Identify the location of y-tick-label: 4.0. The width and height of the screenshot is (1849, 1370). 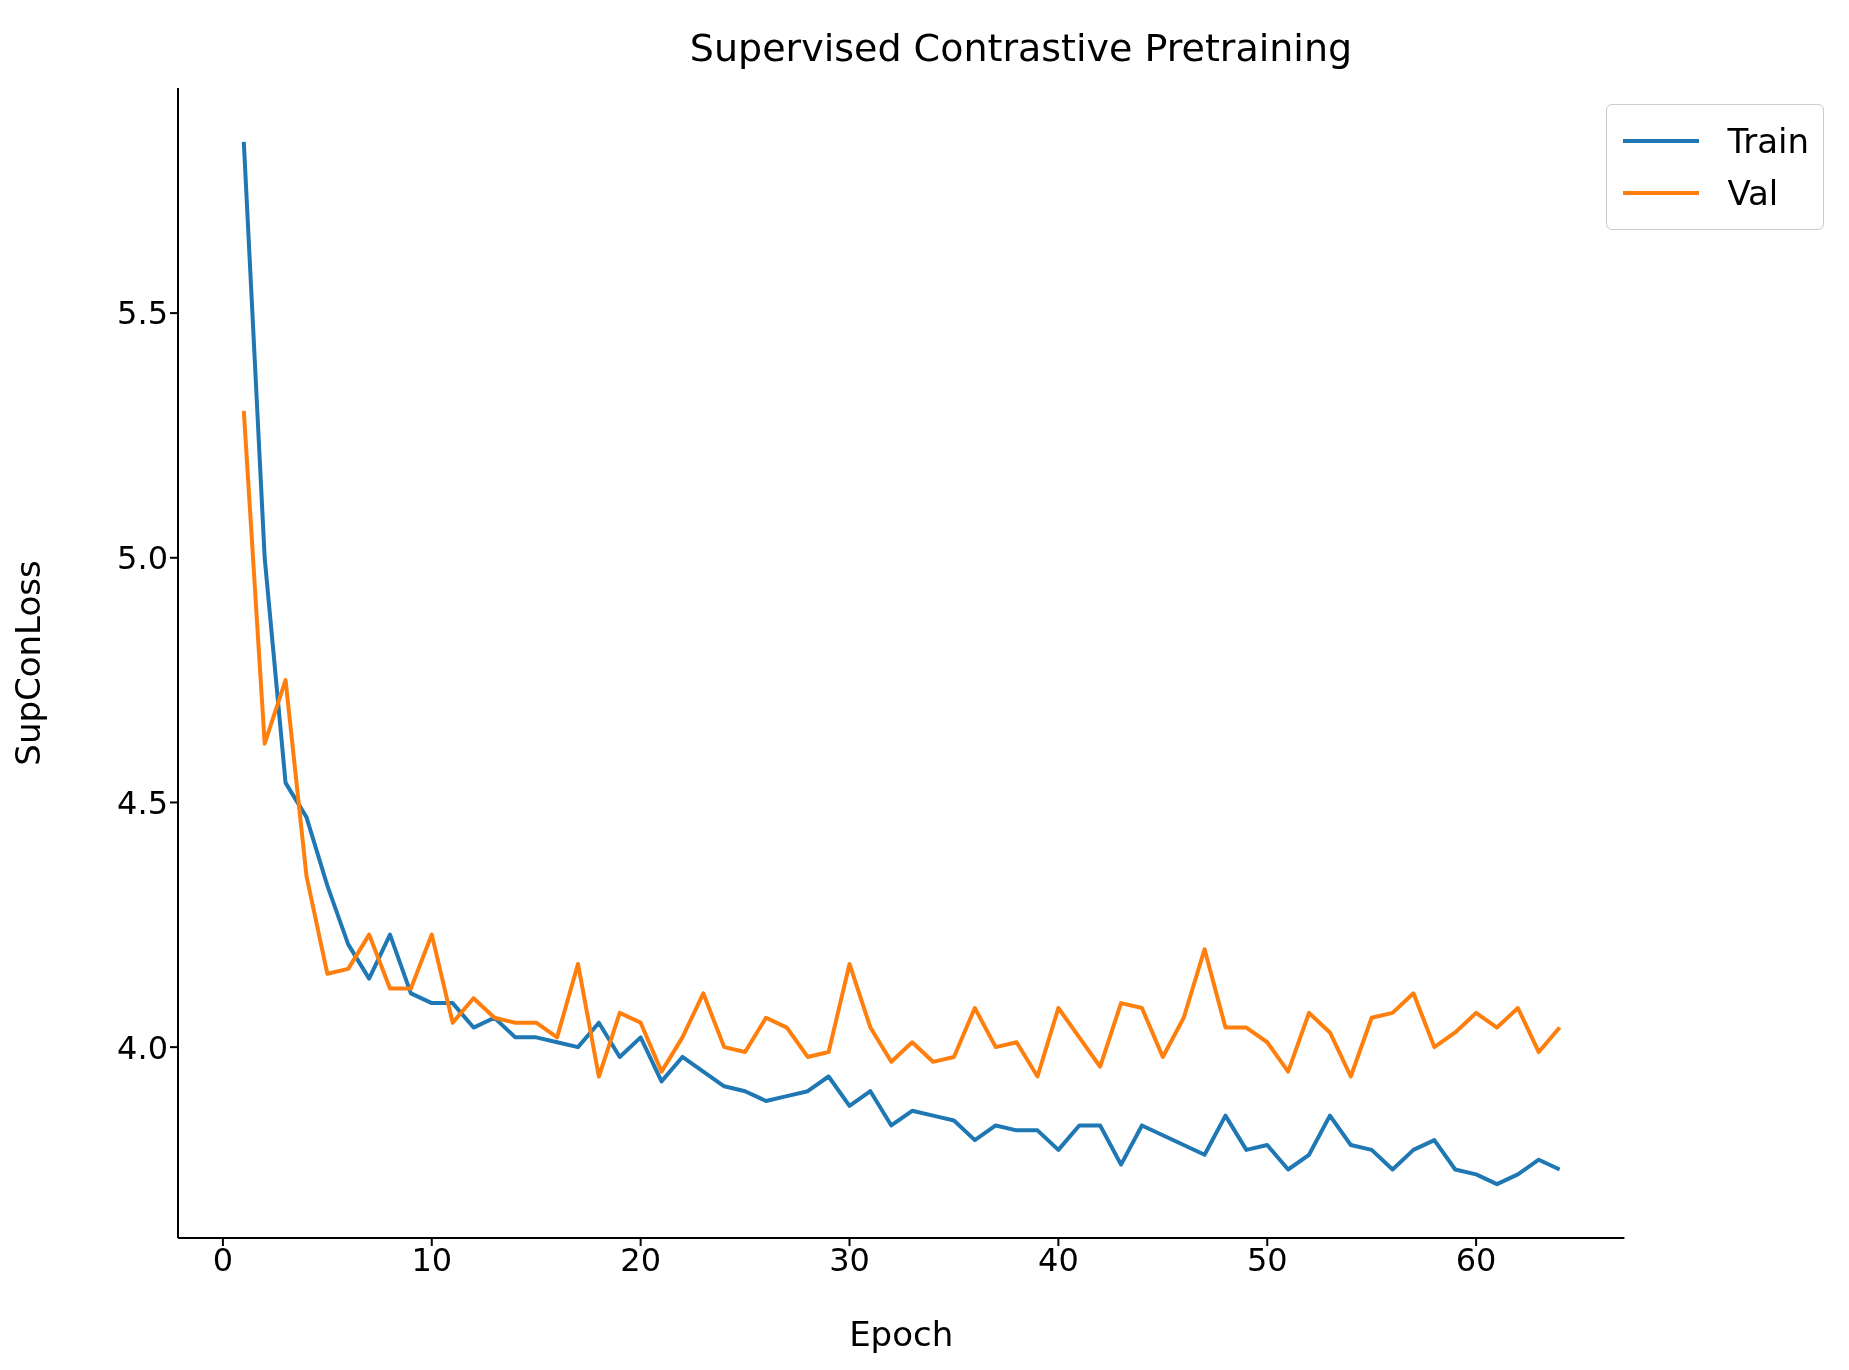
(142, 1047).